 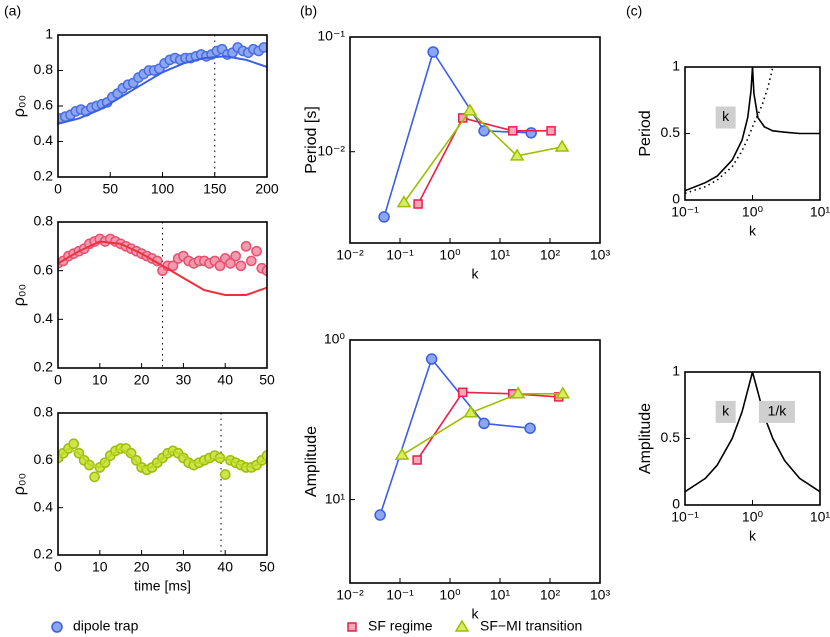 I want to click on x-tick-label: 10, so click(x=100, y=380).